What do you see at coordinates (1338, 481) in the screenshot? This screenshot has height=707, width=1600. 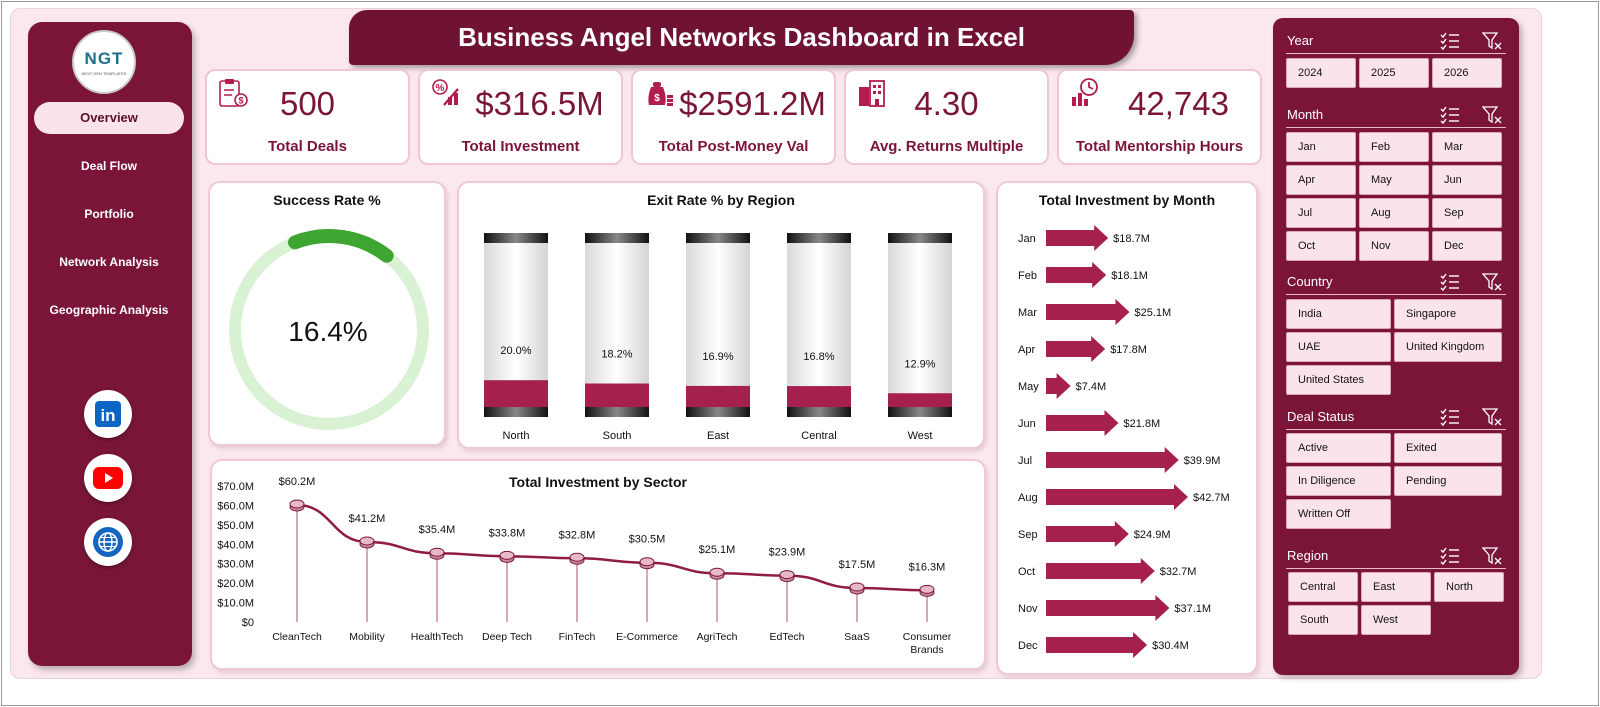 I see `slicer-item-deal-status: In Diligence` at bounding box center [1338, 481].